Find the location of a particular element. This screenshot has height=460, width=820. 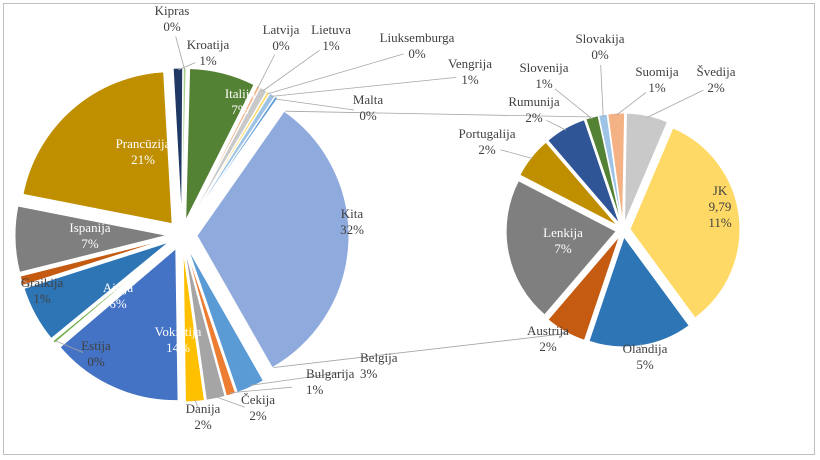

main-label-airija-name: Airija is located at coordinates (118, 287).